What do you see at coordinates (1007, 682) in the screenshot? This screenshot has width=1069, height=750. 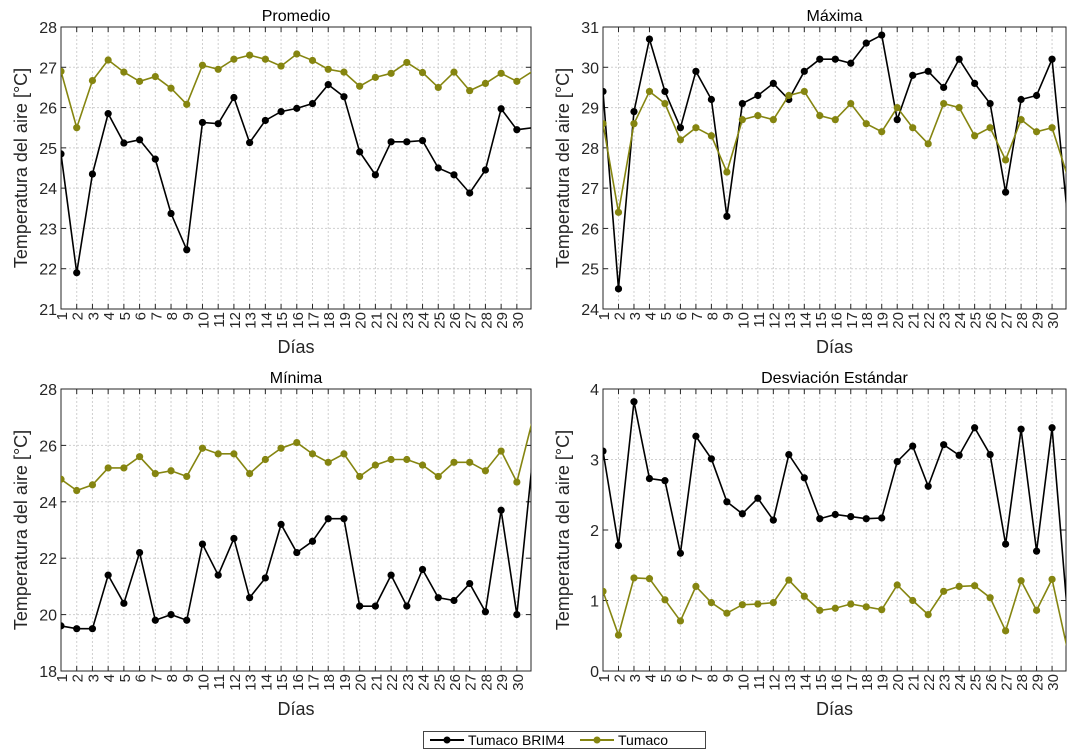 I see `x-tick-label: 27` at bounding box center [1007, 682].